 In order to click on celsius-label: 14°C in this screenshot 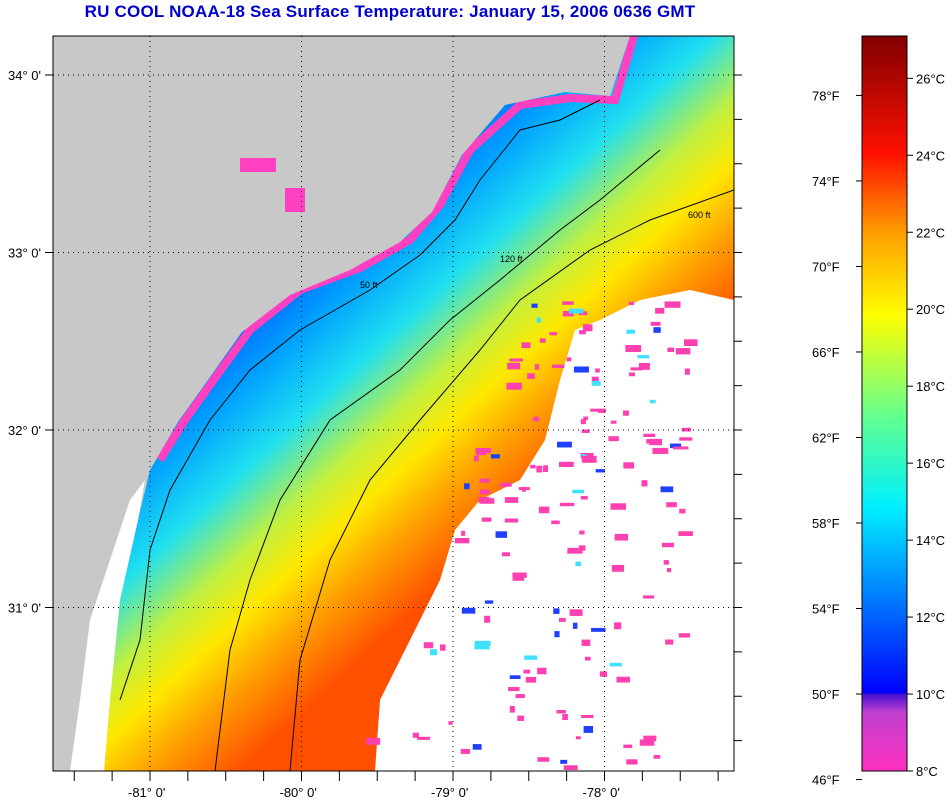, I will do `click(930, 540)`.